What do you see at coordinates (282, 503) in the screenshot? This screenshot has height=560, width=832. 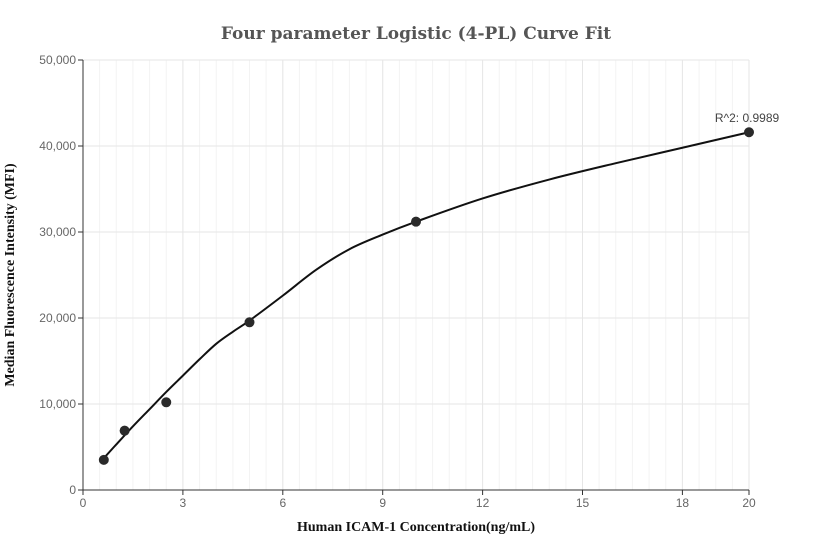 I see `x-tick-label: 6` at bounding box center [282, 503].